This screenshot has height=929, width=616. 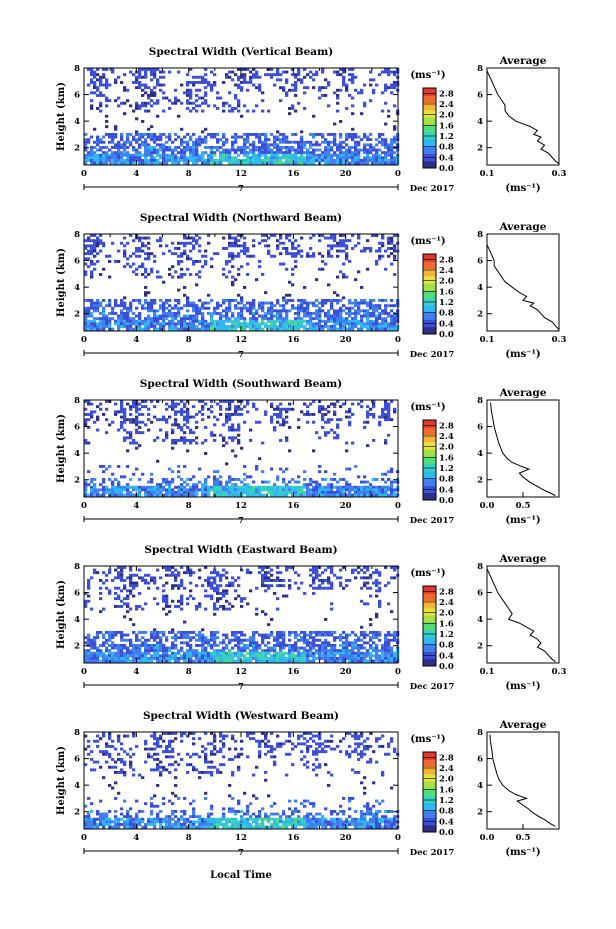 I want to click on avg-y-tick-label: 4, so click(x=480, y=620).